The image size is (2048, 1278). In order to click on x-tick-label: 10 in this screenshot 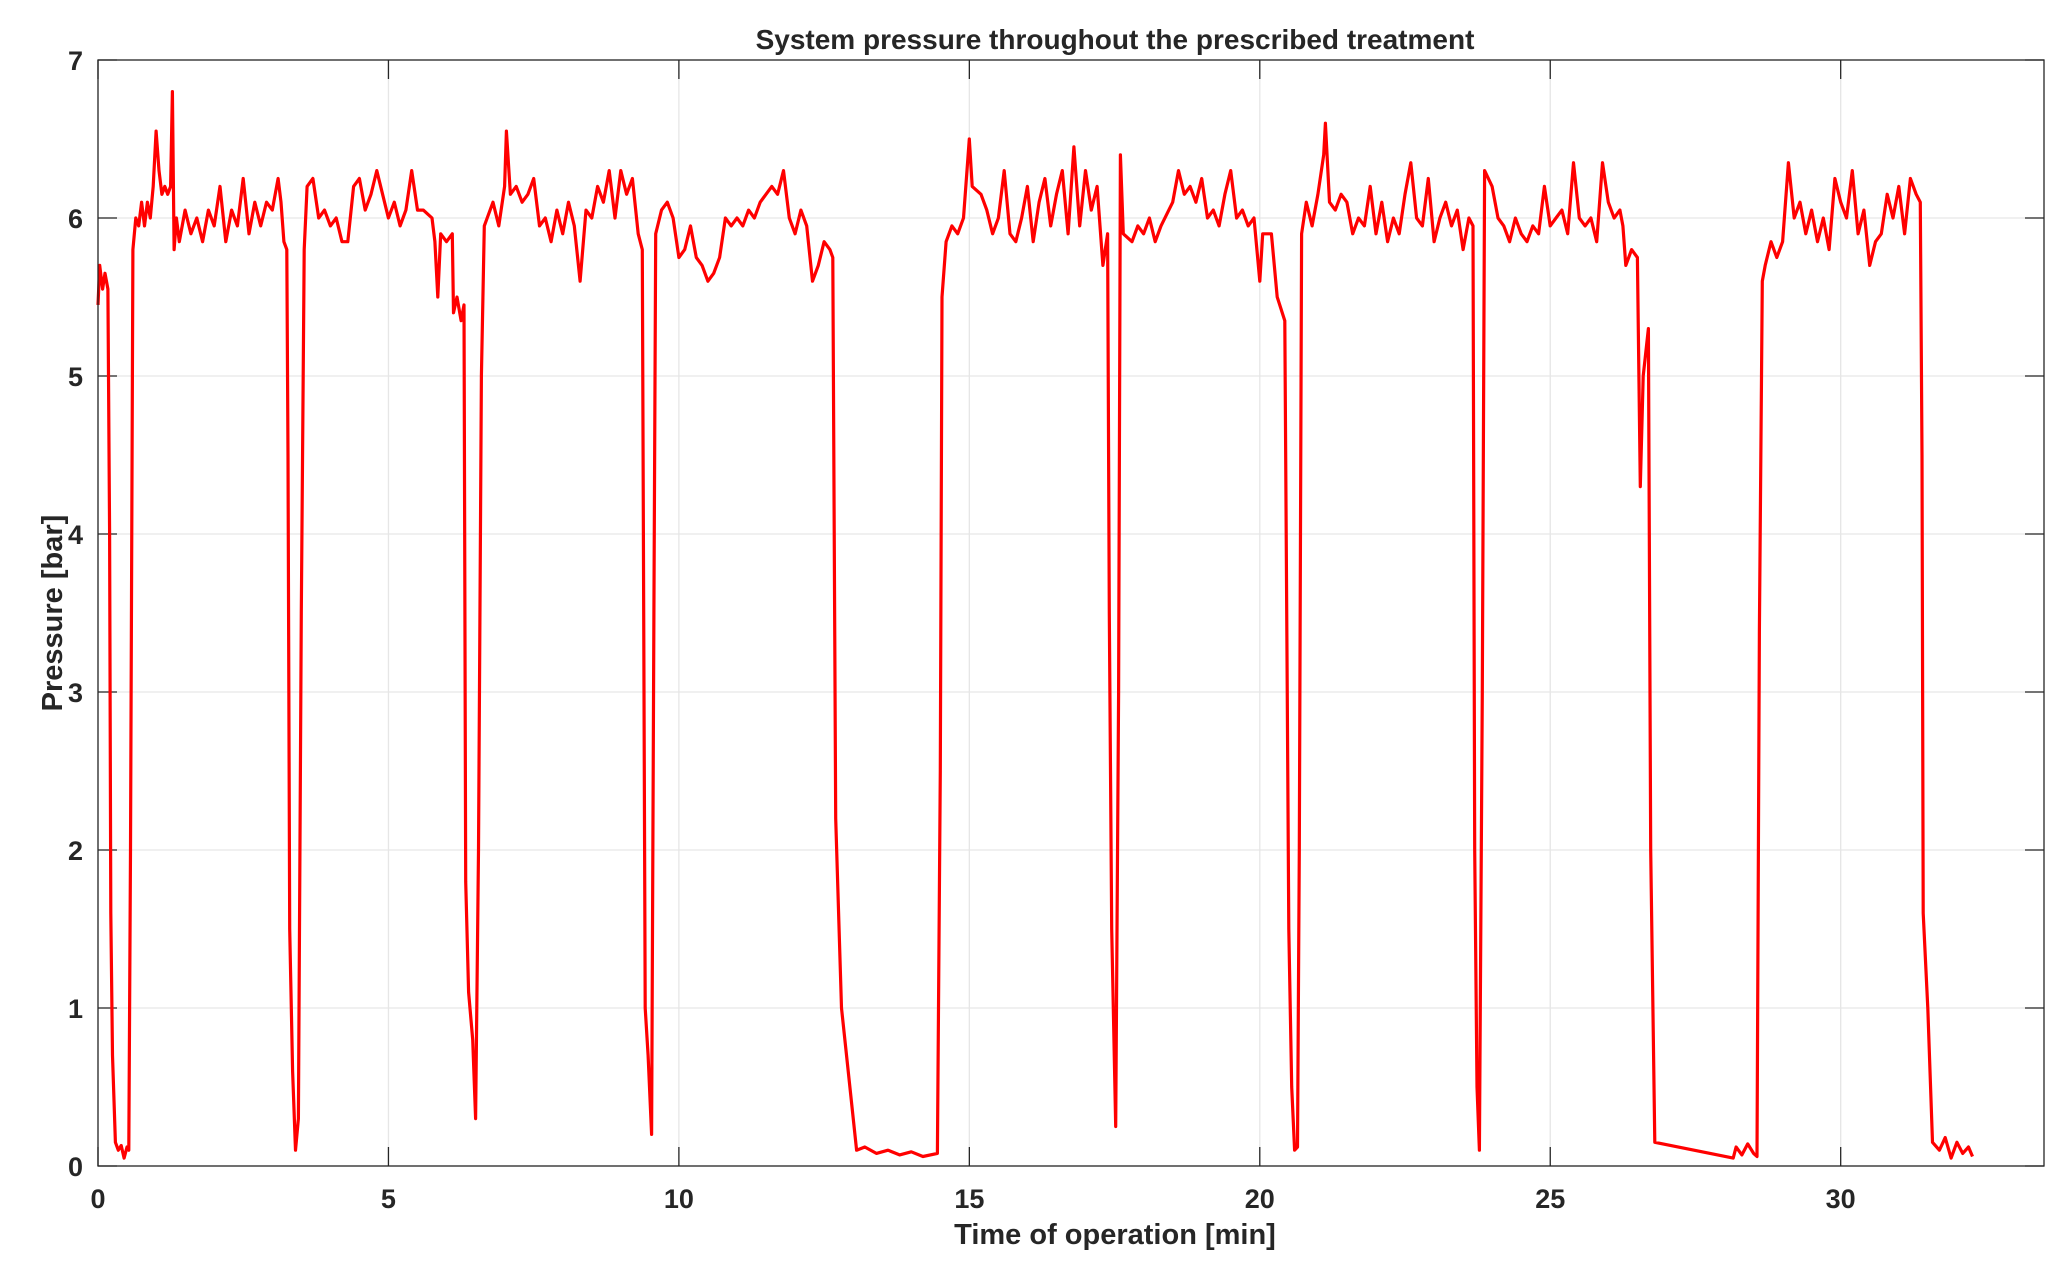, I will do `click(679, 1199)`.